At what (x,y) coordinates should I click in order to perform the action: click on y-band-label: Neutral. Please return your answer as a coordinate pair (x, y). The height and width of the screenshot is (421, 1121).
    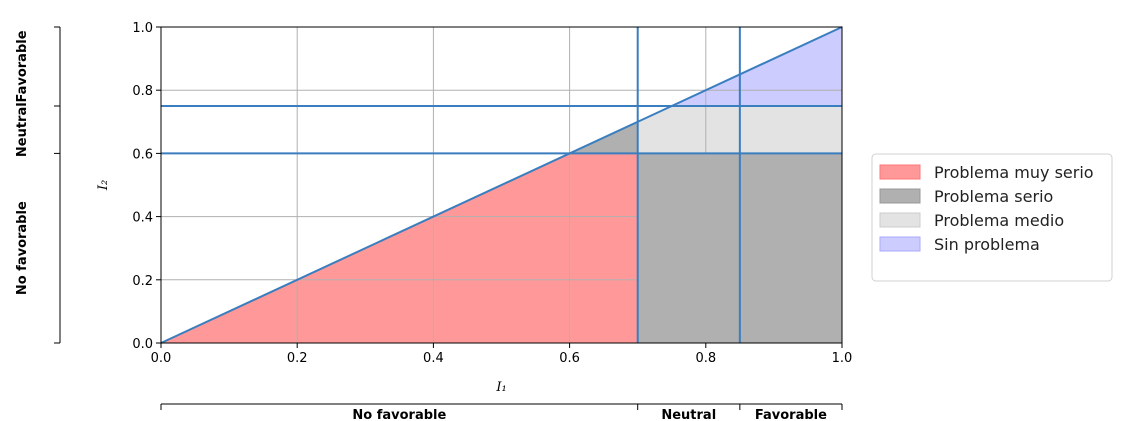
    Looking at the image, I should click on (22, 129).